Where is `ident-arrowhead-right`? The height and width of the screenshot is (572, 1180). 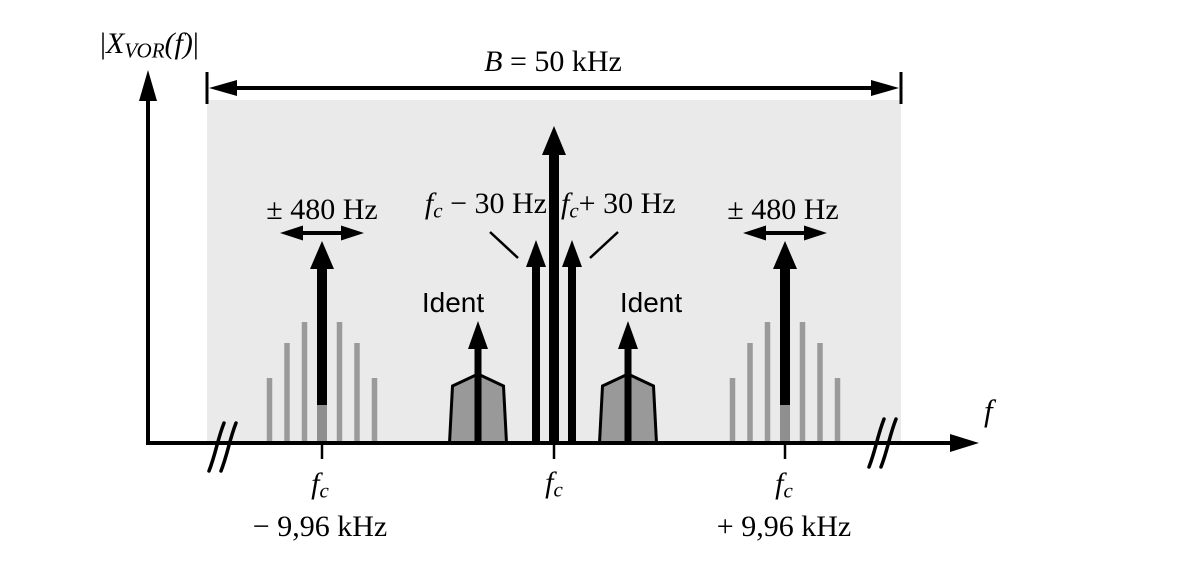
ident-arrowhead-right is located at coordinates (628, 335).